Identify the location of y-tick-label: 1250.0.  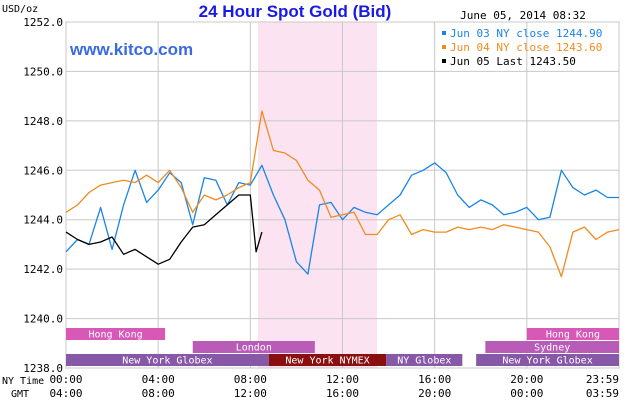
(43, 71).